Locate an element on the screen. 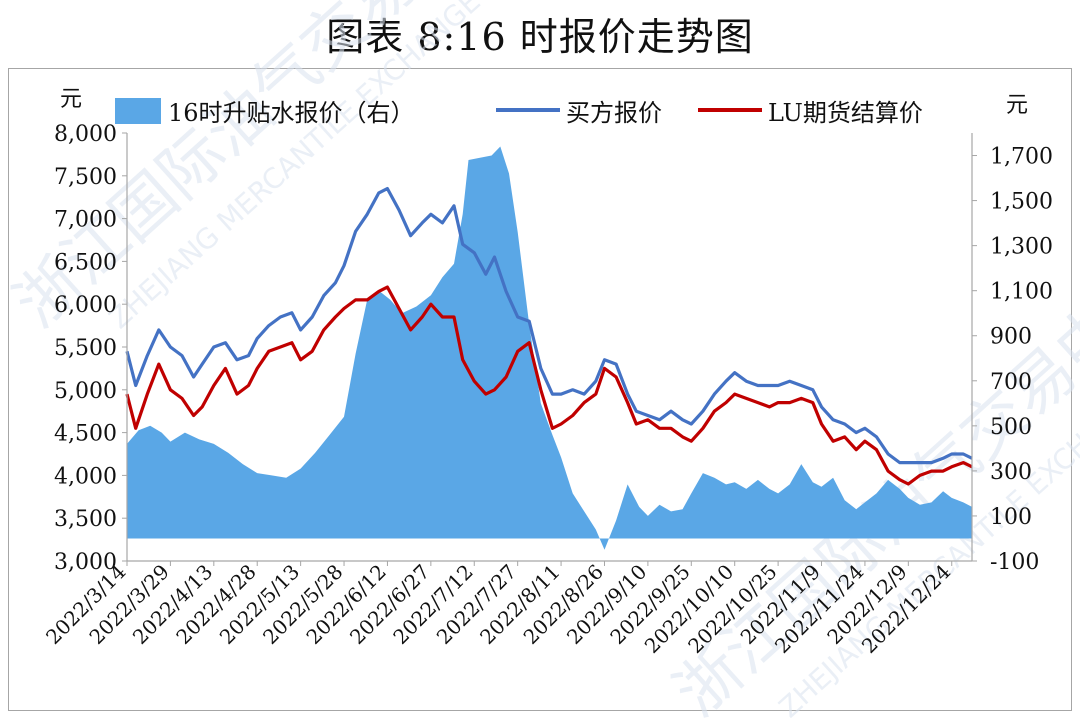 Image resolution: width=1080 pixels, height=719 pixels. left-tick-label: 7,500 is located at coordinates (85, 177).